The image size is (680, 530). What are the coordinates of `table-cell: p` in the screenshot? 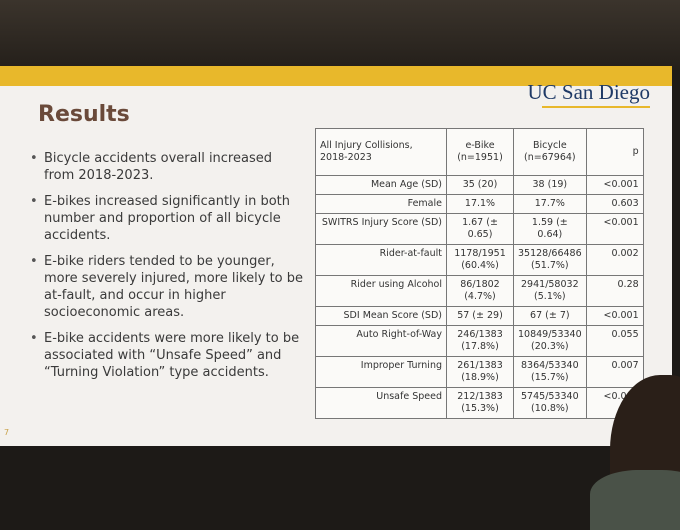 It's located at (614, 152).